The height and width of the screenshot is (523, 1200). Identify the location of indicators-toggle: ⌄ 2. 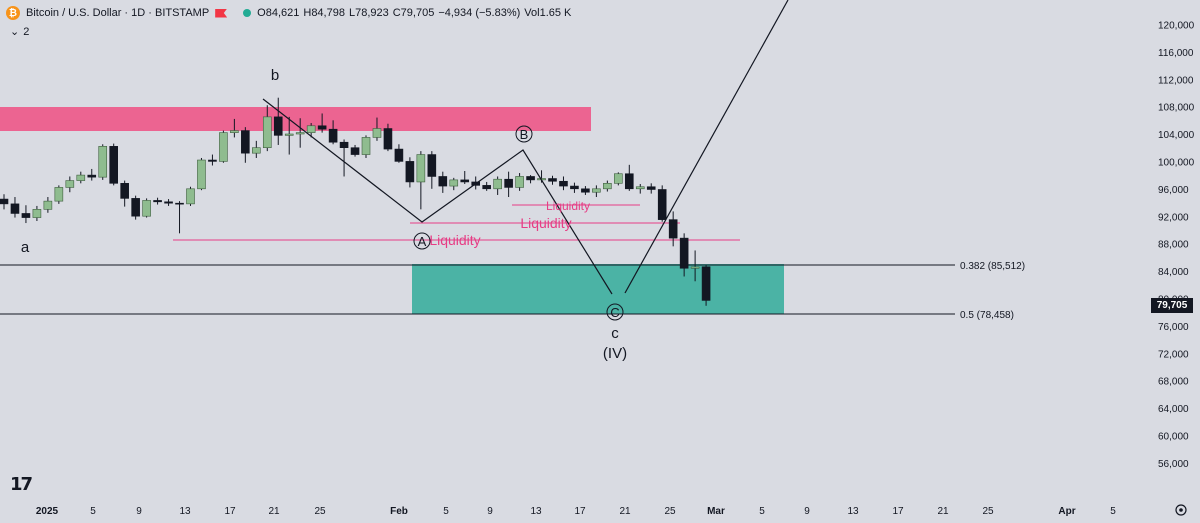
(19, 32).